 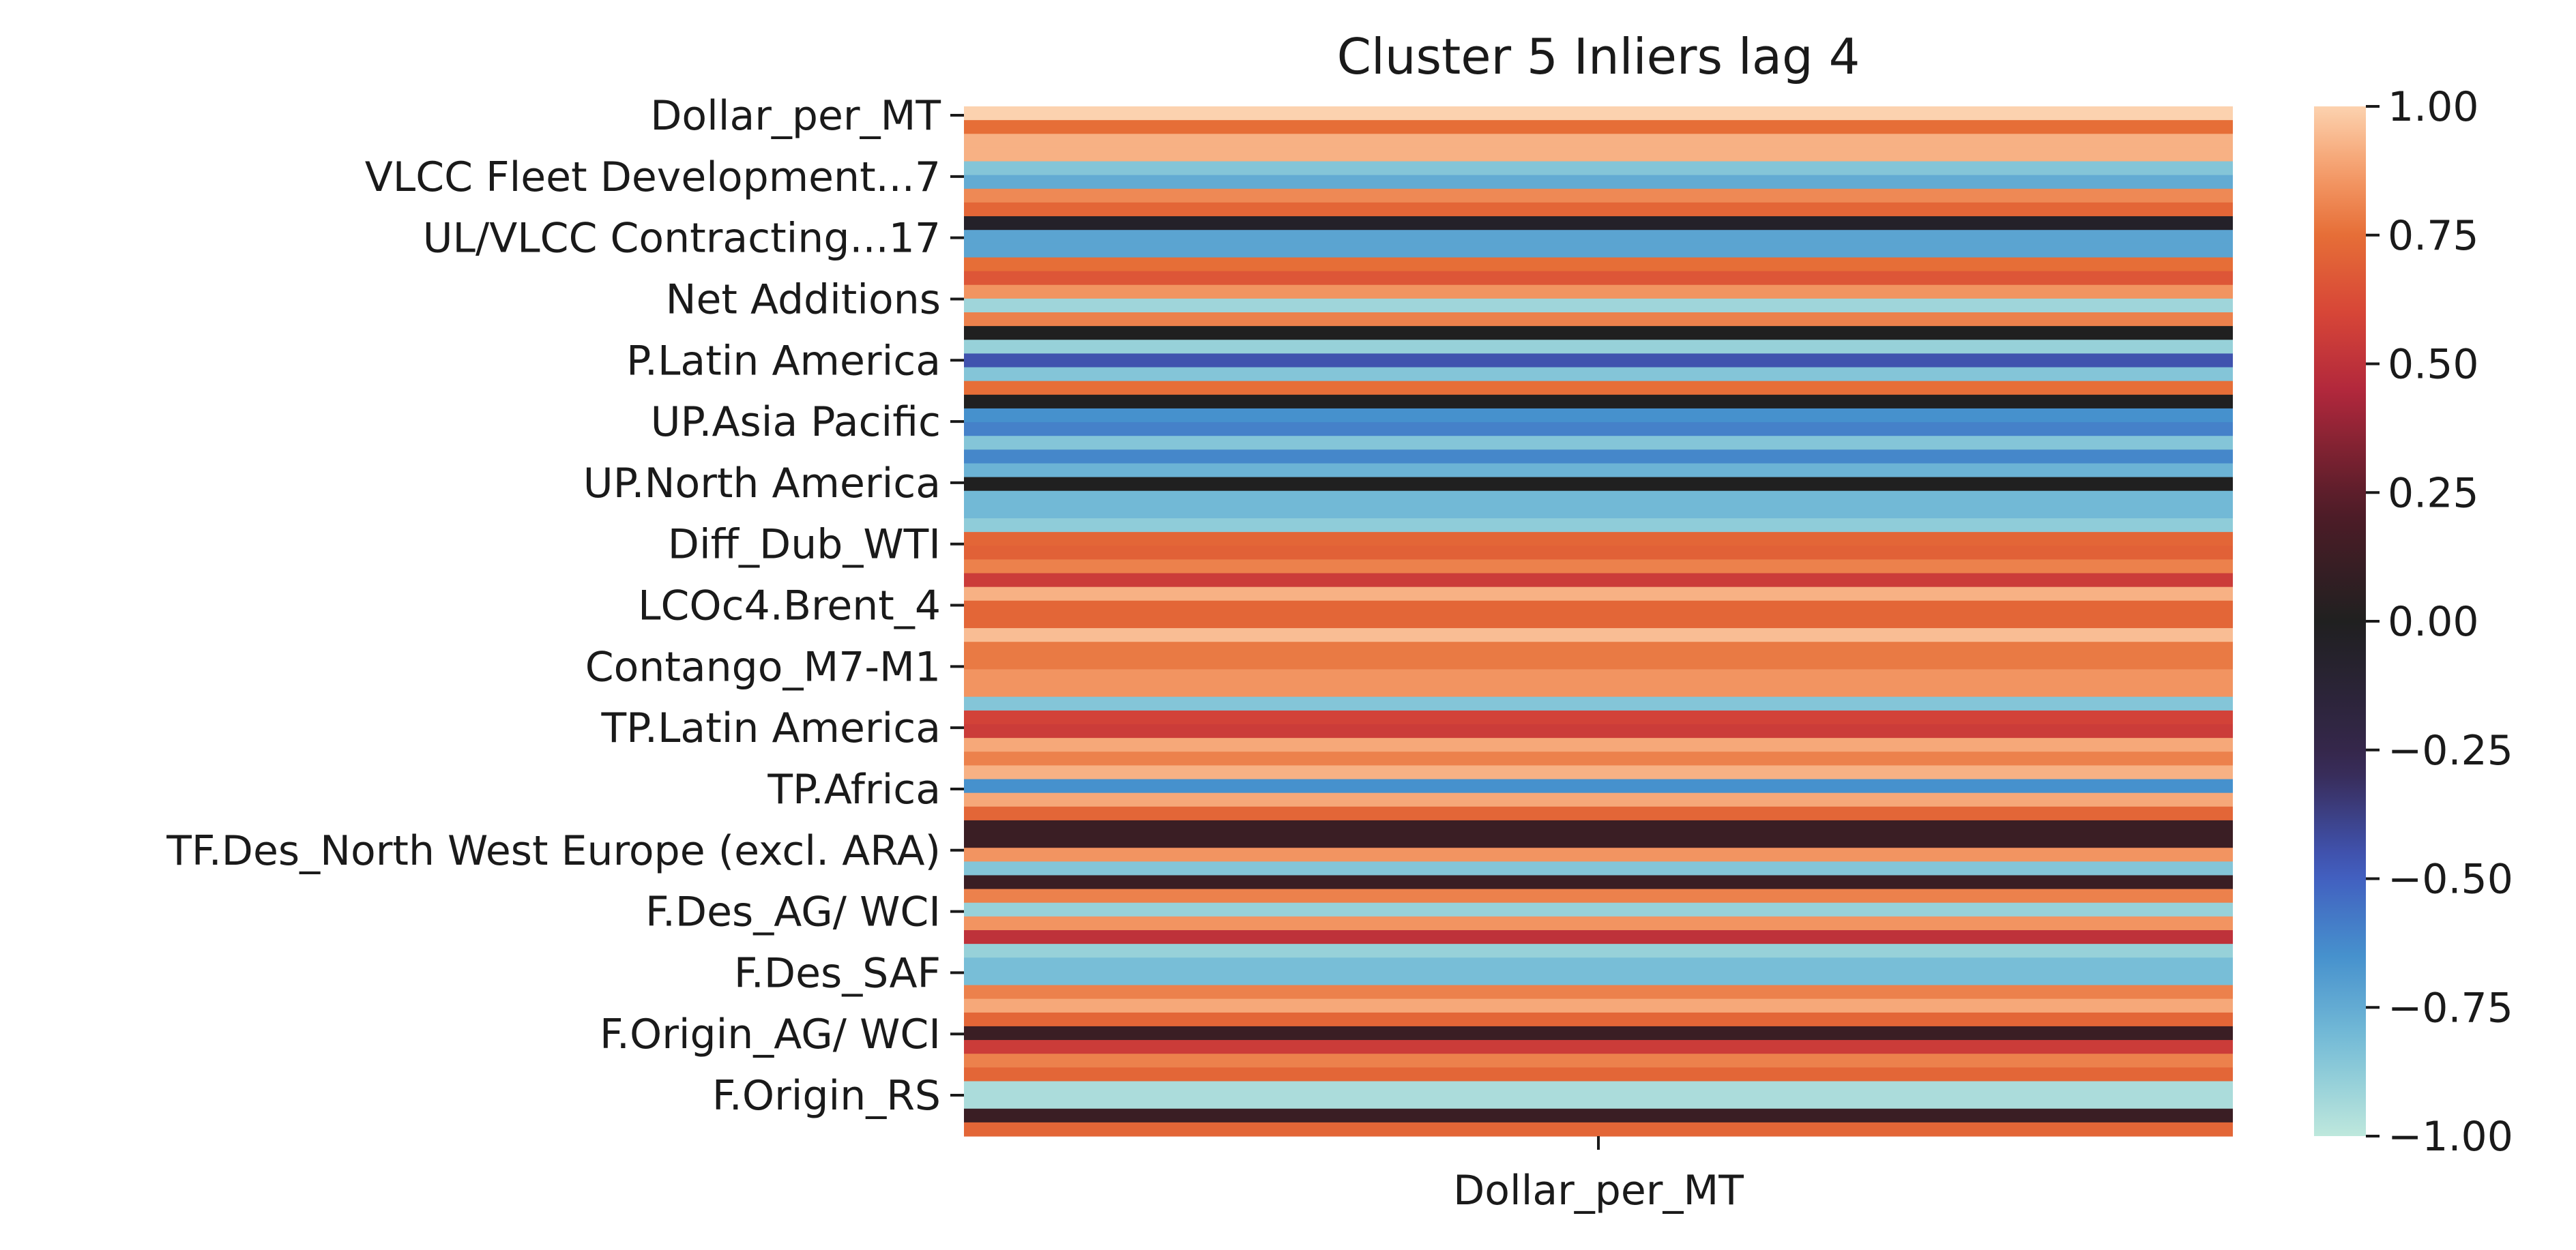 What do you see at coordinates (789, 606) in the screenshot?
I see `y-tick-label: LCOc4.Brent_4` at bounding box center [789, 606].